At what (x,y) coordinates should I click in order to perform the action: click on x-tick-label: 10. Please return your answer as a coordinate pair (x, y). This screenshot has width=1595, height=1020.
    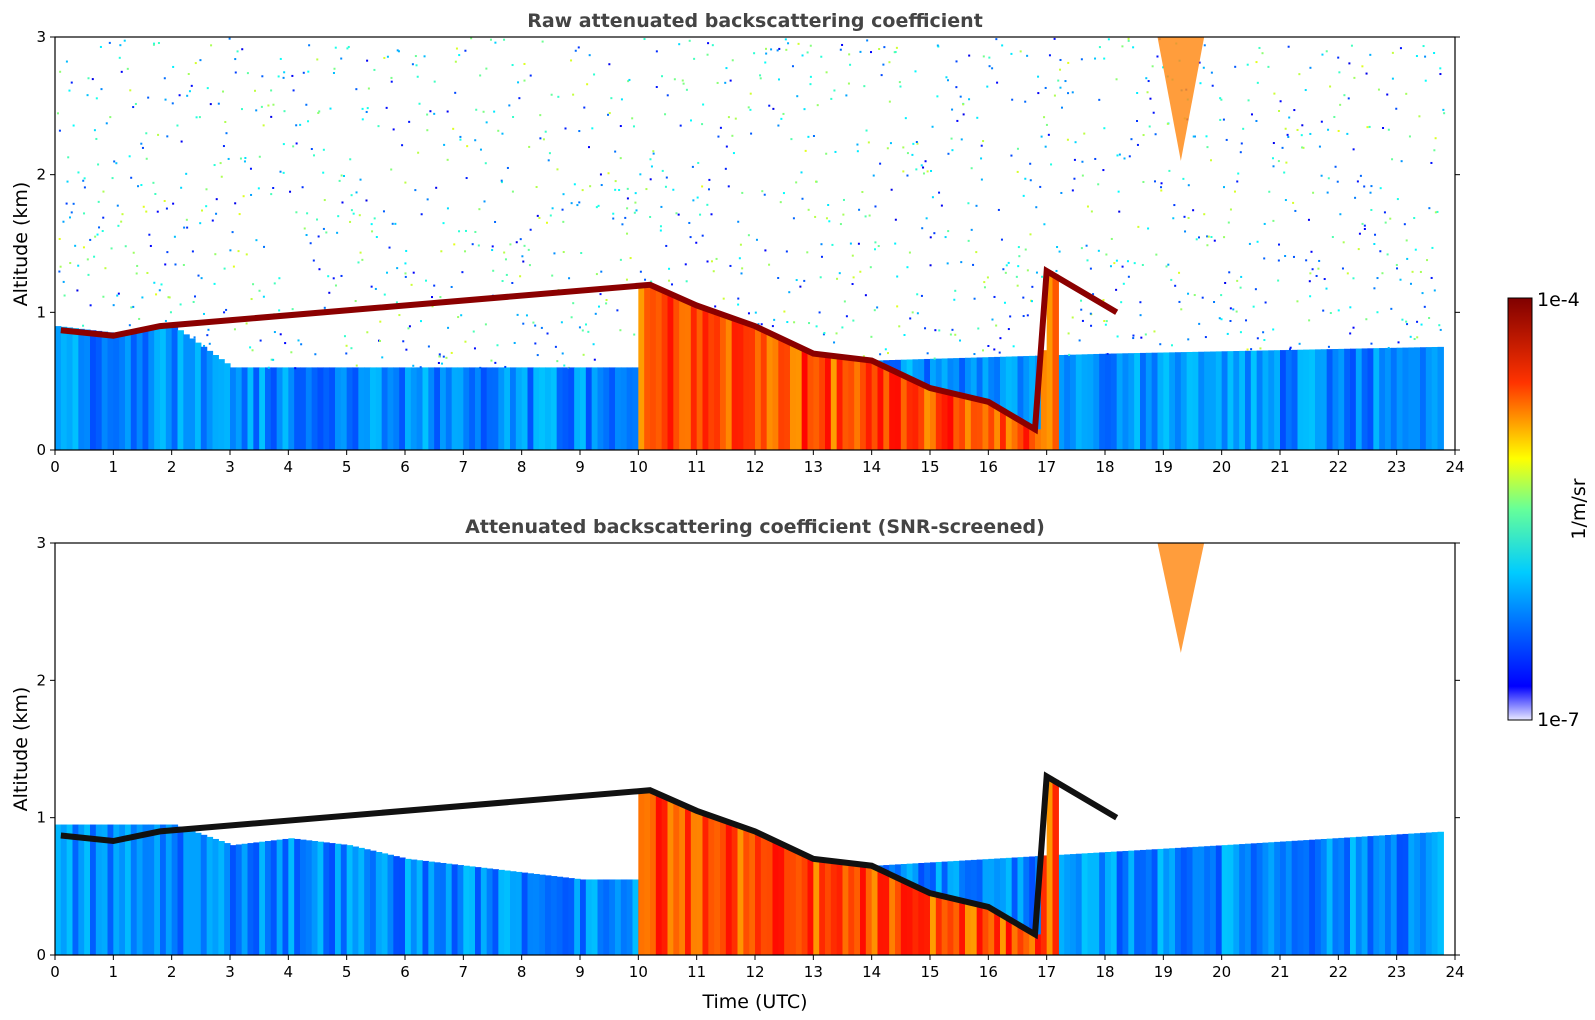
    Looking at the image, I should click on (638, 467).